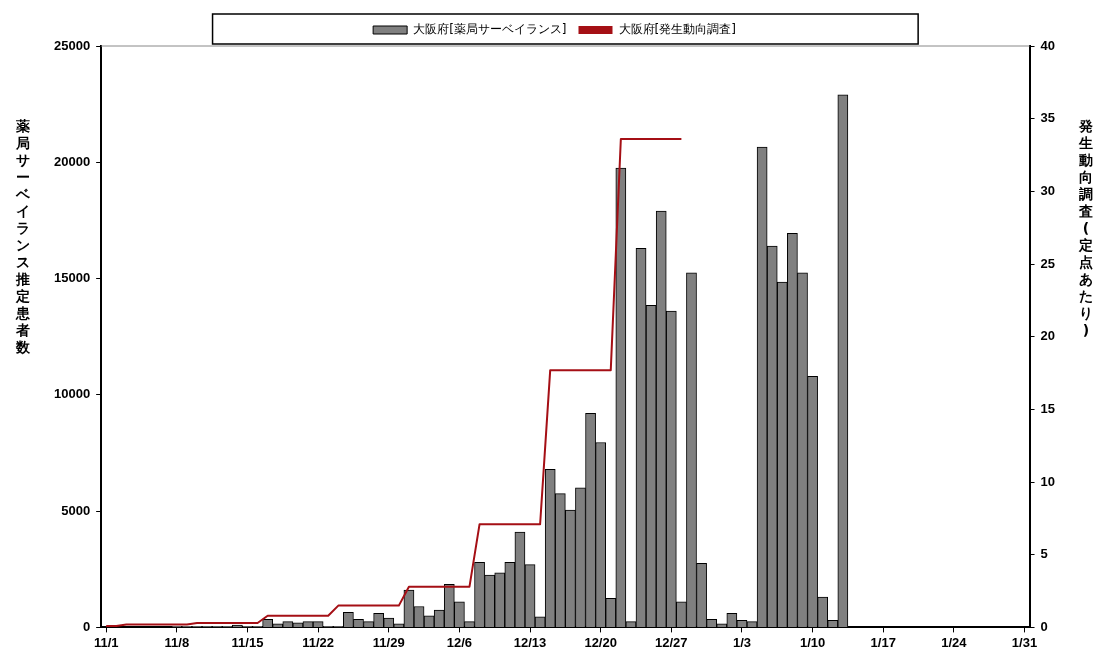 This screenshot has width=1109, height=666. What do you see at coordinates (72, 278) in the screenshot?
I see `y-tick-label: 15000` at bounding box center [72, 278].